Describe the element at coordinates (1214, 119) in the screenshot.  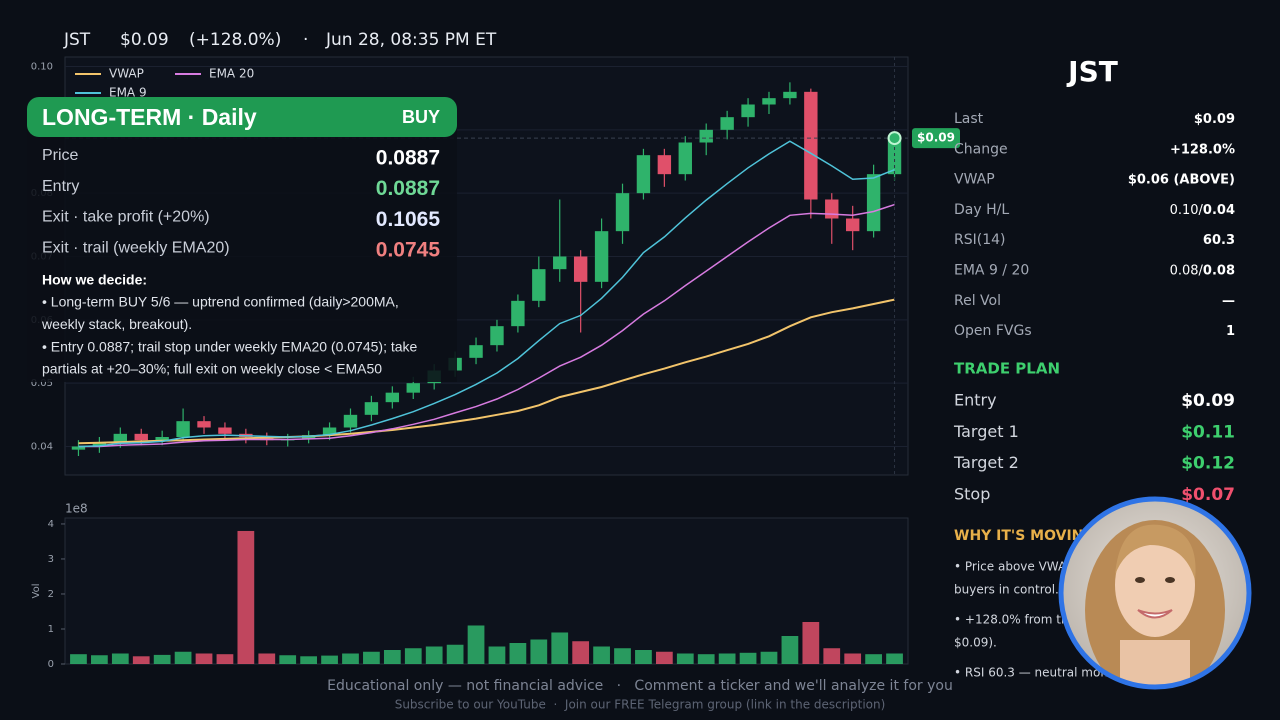
I see `stat-value: $0.09` at that location.